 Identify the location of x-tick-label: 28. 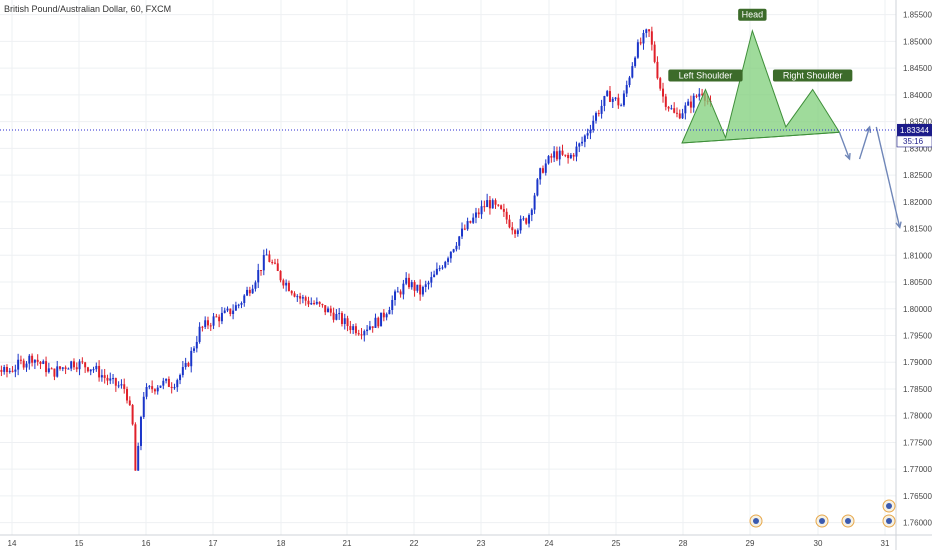
(683, 543).